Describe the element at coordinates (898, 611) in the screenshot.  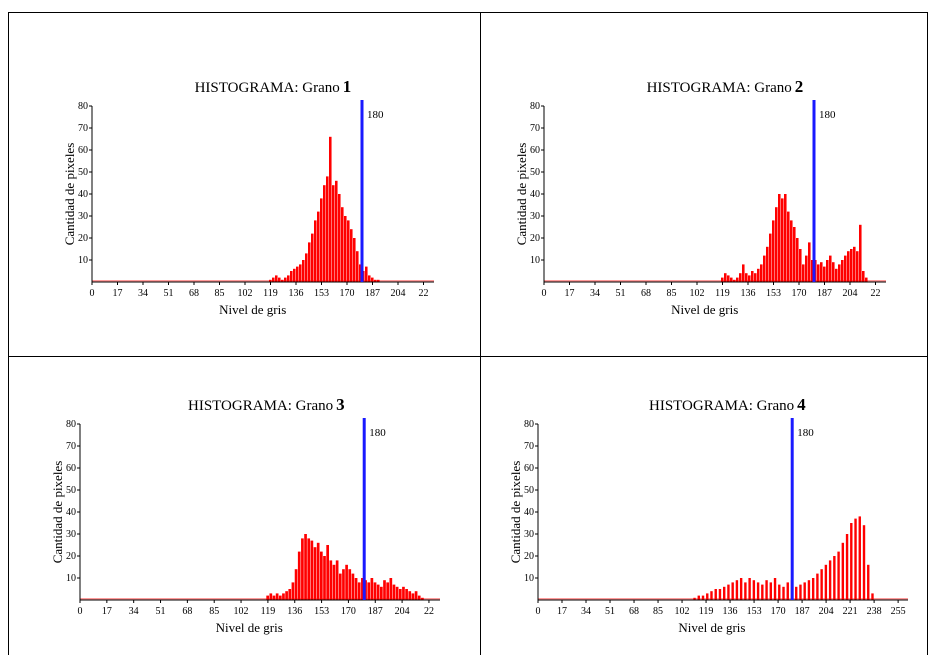
I see `x-tick-label: 255` at that location.